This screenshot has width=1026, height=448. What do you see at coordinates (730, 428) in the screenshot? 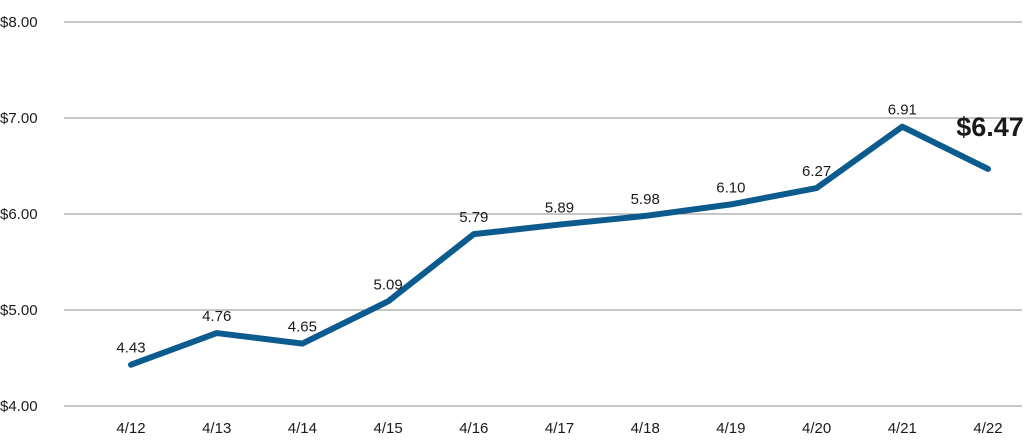
I see `x-tick-label: 4/19` at bounding box center [730, 428].